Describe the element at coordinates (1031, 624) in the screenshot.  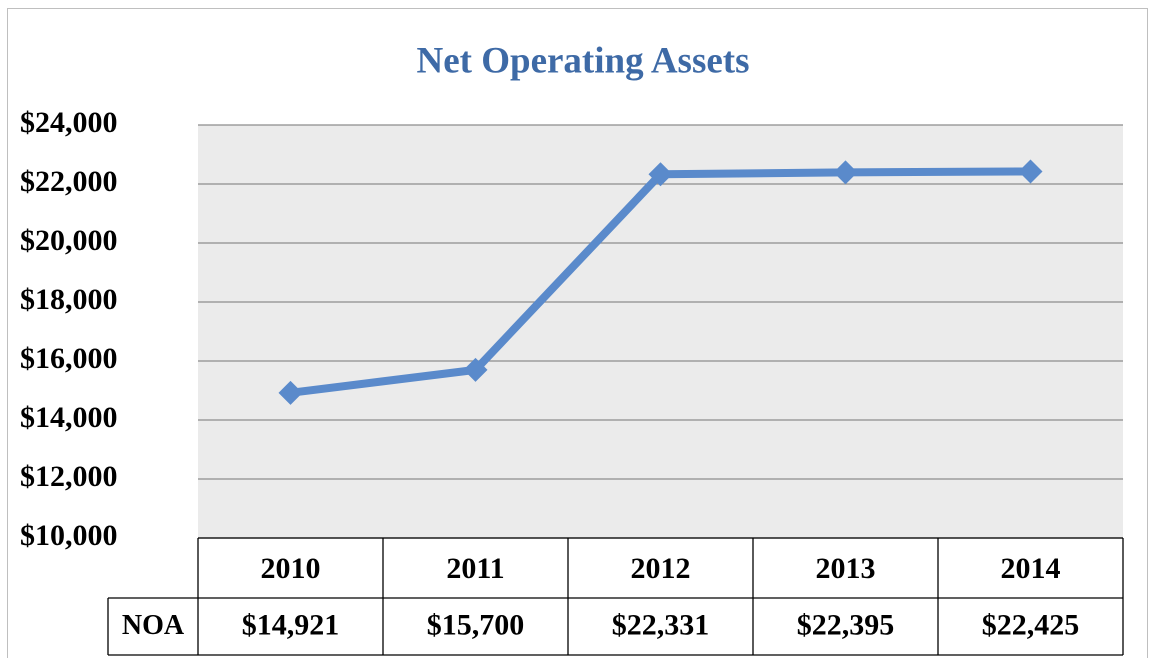
I see `table-value: $22,425` at that location.